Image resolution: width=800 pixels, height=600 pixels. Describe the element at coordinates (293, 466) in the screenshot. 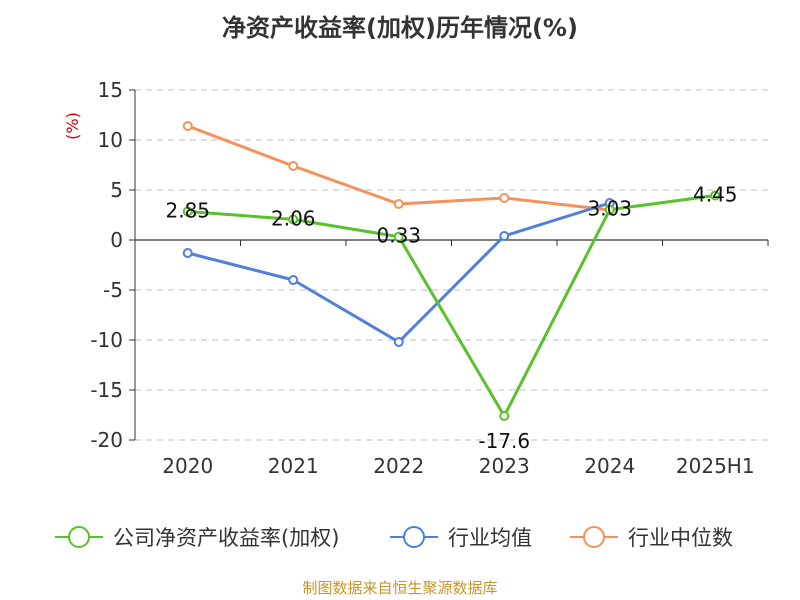

I see `x-tick-label: 2021` at that location.